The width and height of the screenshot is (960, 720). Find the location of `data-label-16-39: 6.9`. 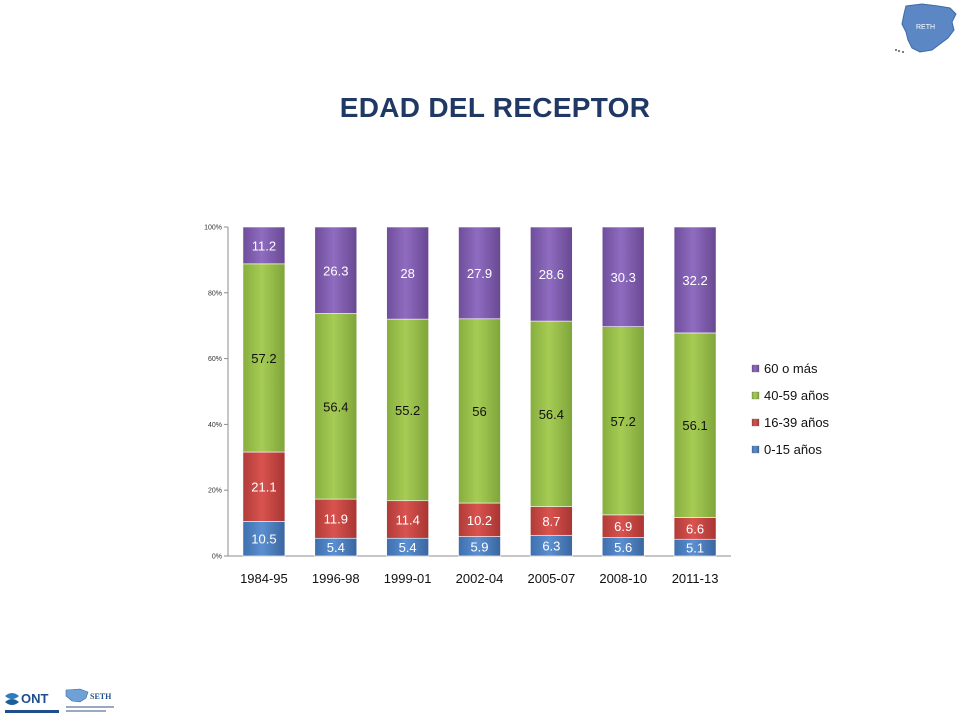

data-label-16-39: 6.9 is located at coordinates (623, 526).